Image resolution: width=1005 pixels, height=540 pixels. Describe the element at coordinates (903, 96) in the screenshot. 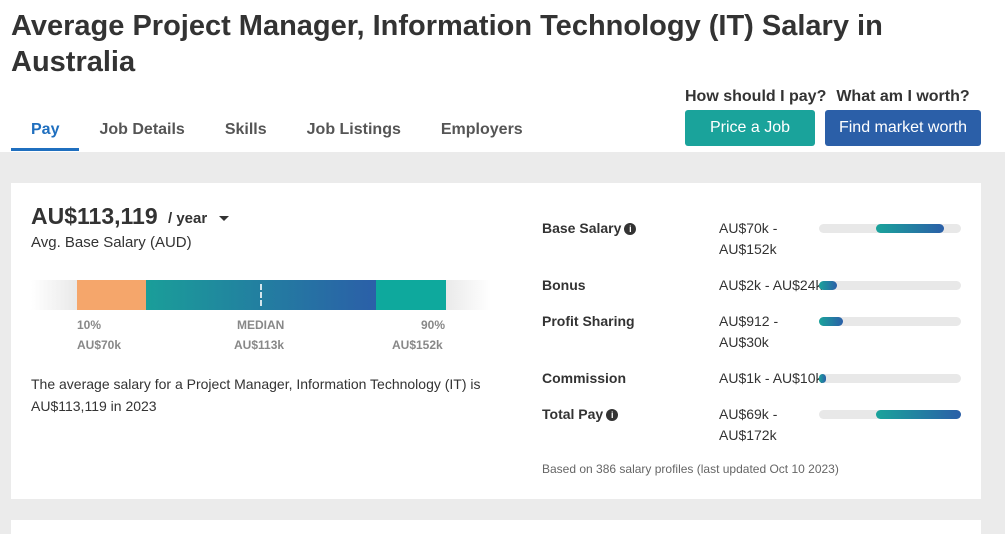

I see `worth-question-label: What am I worth?` at that location.